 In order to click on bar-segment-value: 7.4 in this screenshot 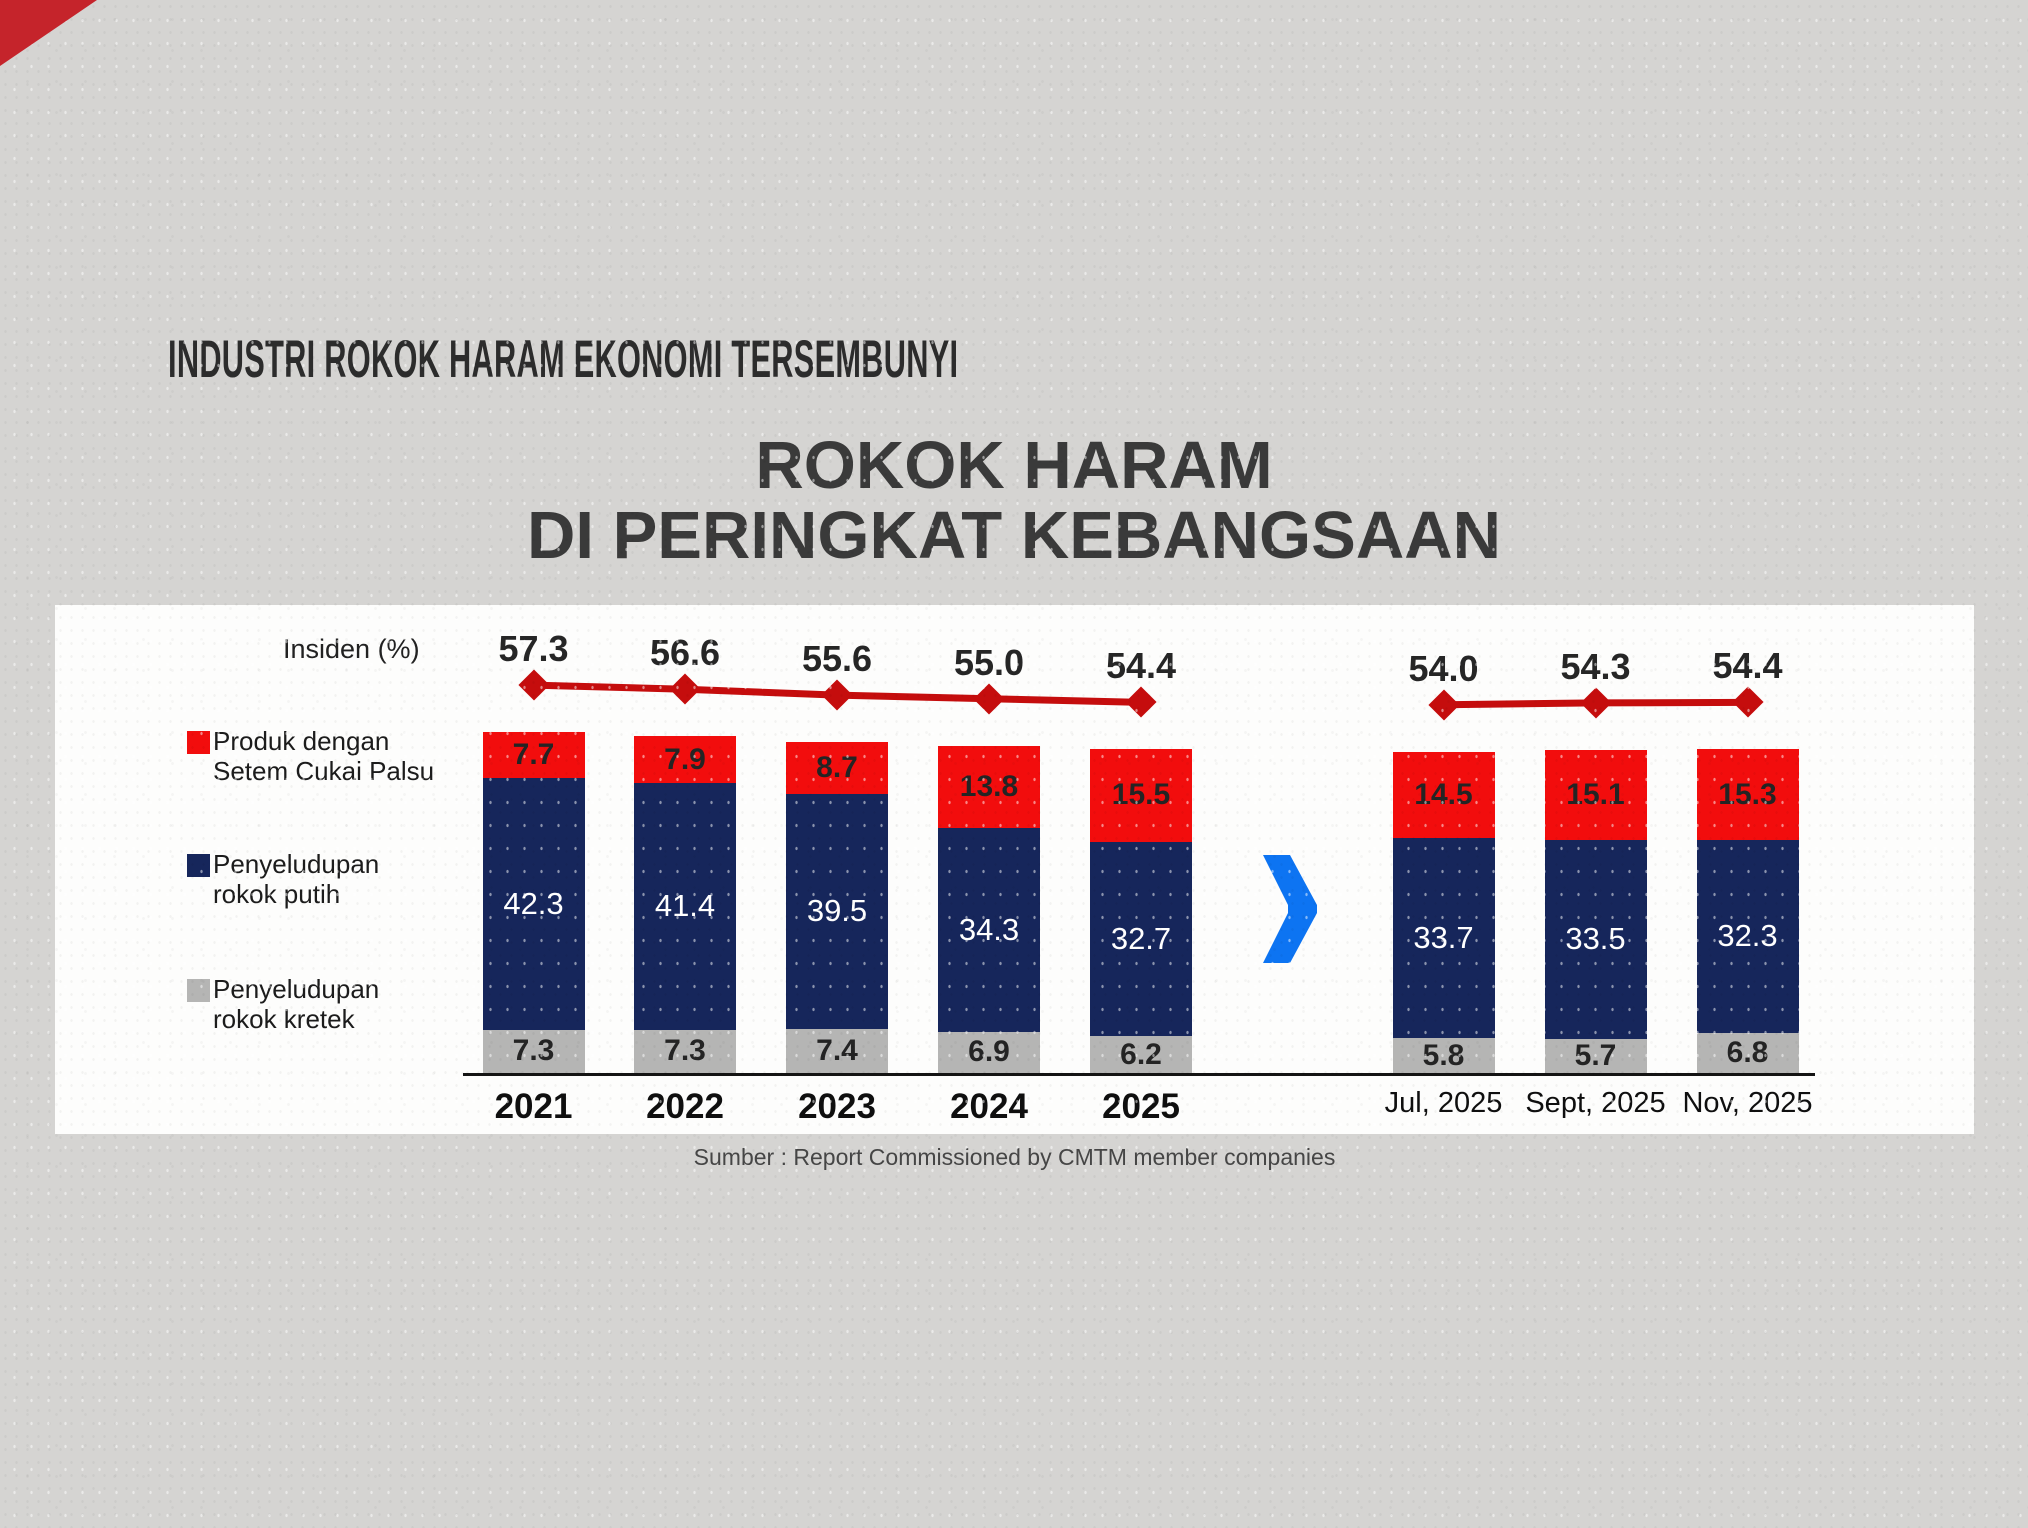, I will do `click(837, 1050)`.